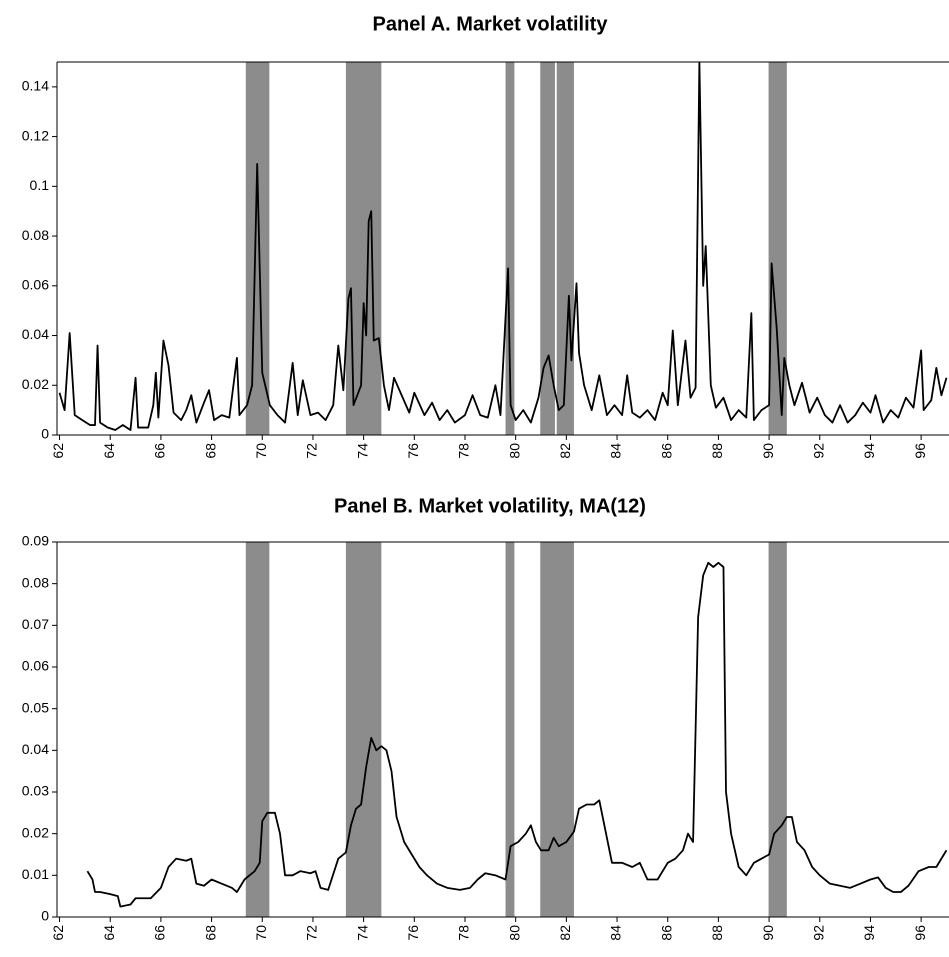 The width and height of the screenshot is (949, 957). I want to click on chart-title: Panel B. Market volatility, MA(12), so click(490, 506).